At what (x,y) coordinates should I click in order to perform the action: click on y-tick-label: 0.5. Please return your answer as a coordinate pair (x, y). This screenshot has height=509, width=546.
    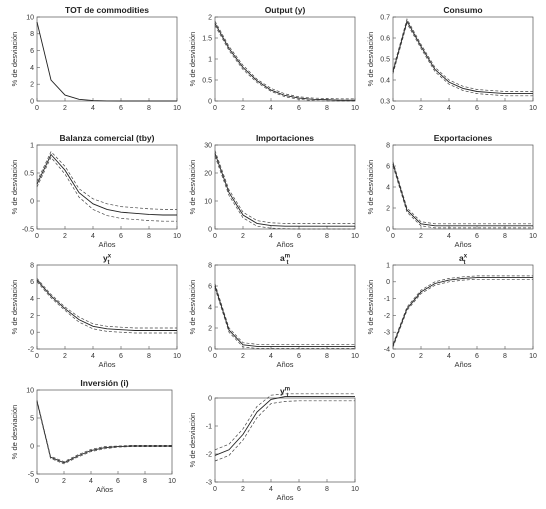
    Looking at the image, I should click on (29, 173).